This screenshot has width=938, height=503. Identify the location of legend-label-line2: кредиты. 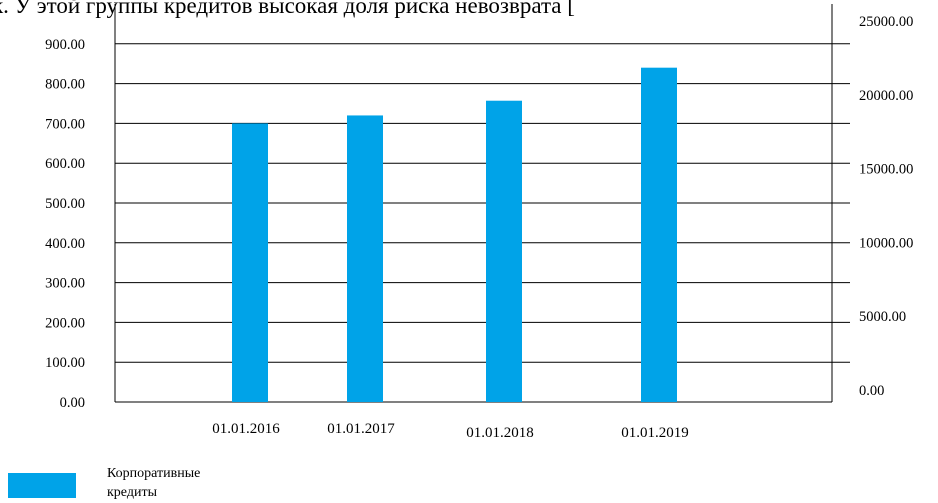
(132, 492).